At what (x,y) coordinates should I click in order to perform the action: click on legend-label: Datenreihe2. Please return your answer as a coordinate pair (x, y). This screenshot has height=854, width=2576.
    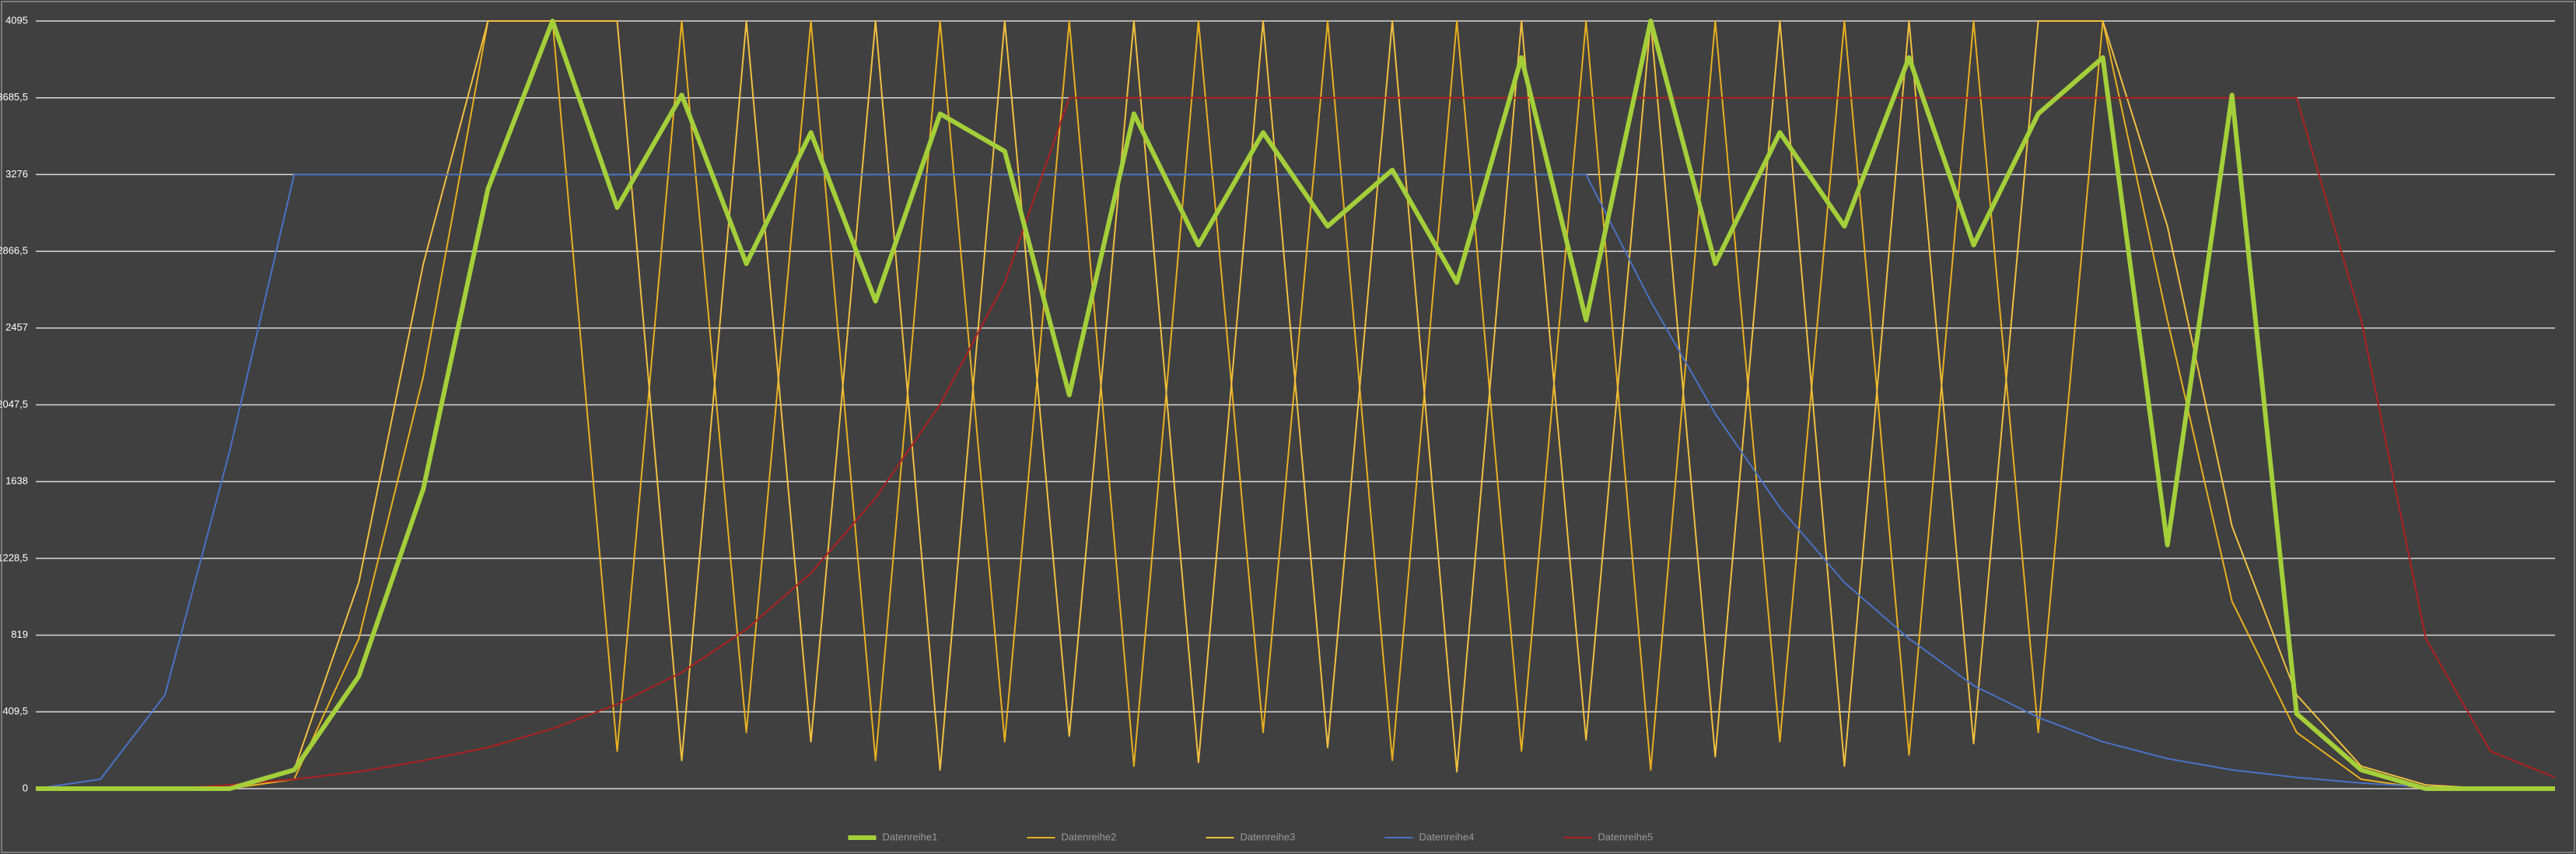
    Looking at the image, I should click on (1090, 836).